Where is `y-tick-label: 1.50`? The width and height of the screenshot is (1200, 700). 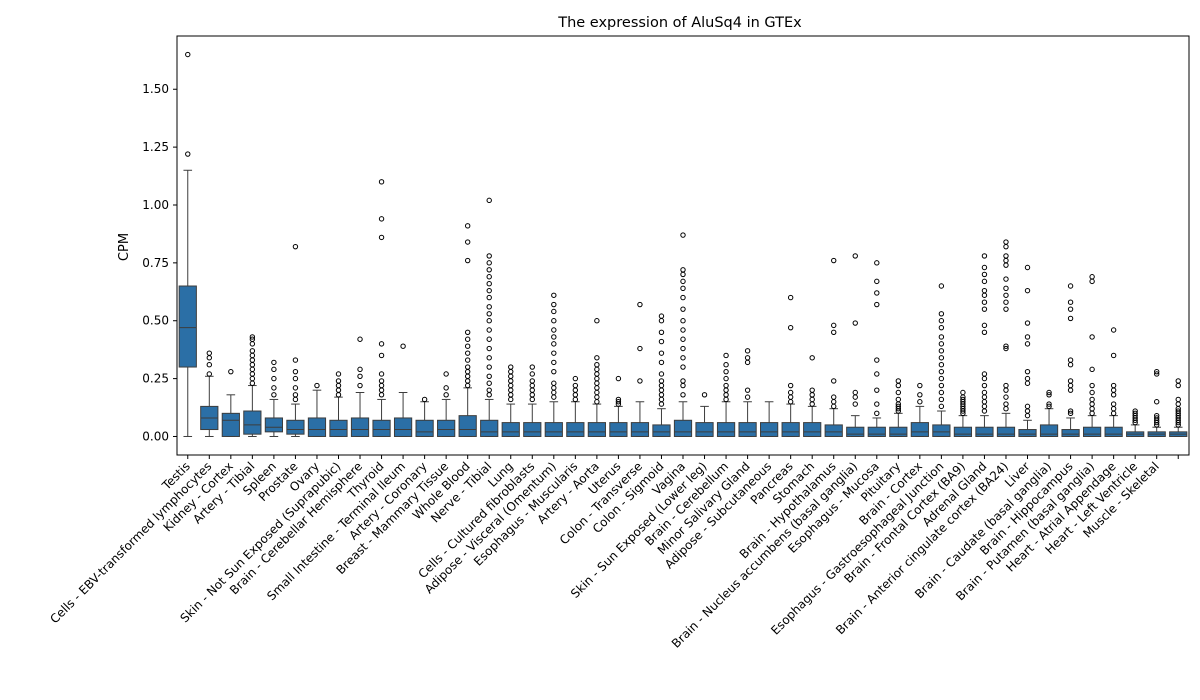
y-tick-label: 1.50 is located at coordinates (155, 89).